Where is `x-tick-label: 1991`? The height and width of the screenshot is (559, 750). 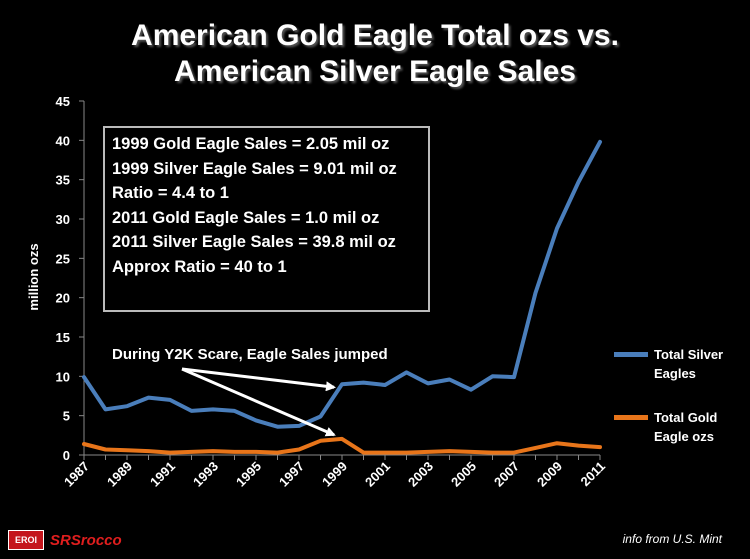
x-tick-label: 1991 is located at coordinates (162, 474).